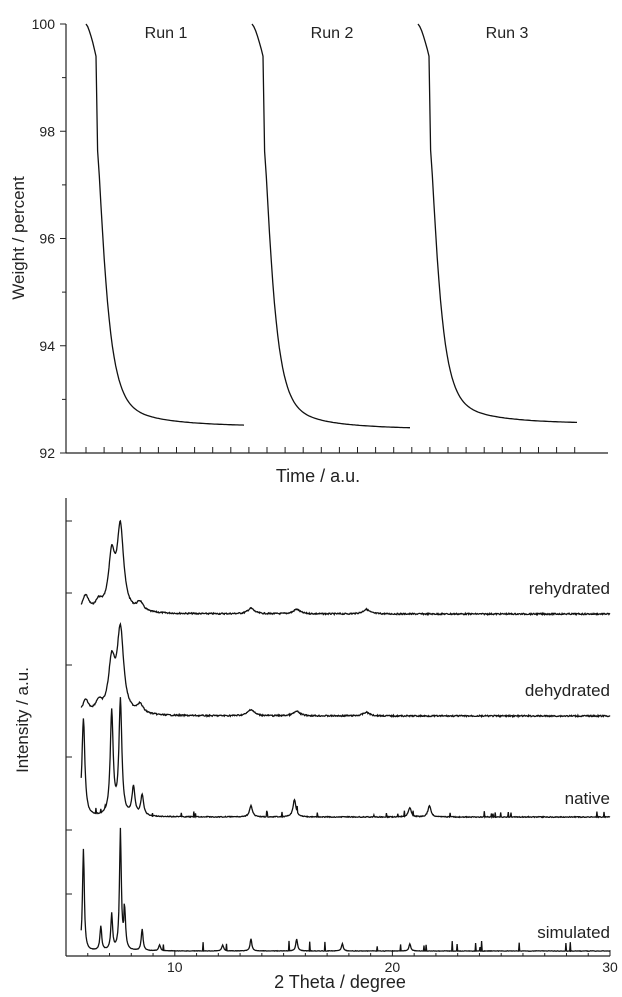  I want to click on tga-run-label: Run 2, so click(332, 33).